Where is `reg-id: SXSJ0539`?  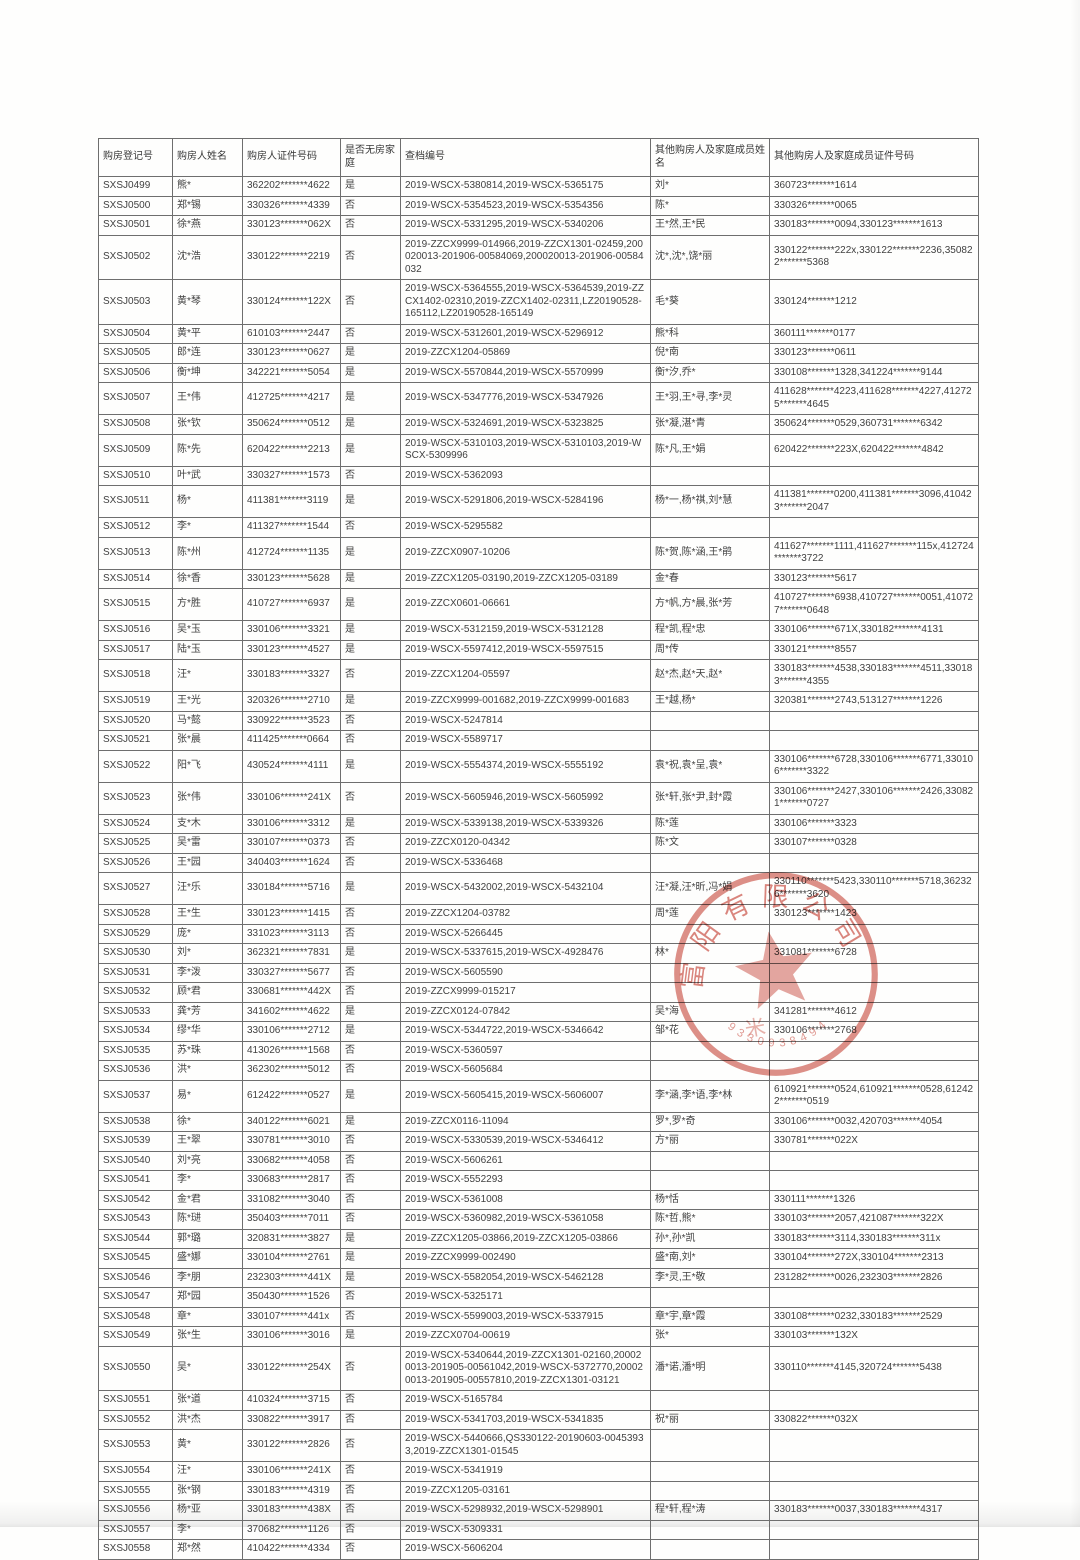 reg-id: SXSJ0539 is located at coordinates (135, 1141).